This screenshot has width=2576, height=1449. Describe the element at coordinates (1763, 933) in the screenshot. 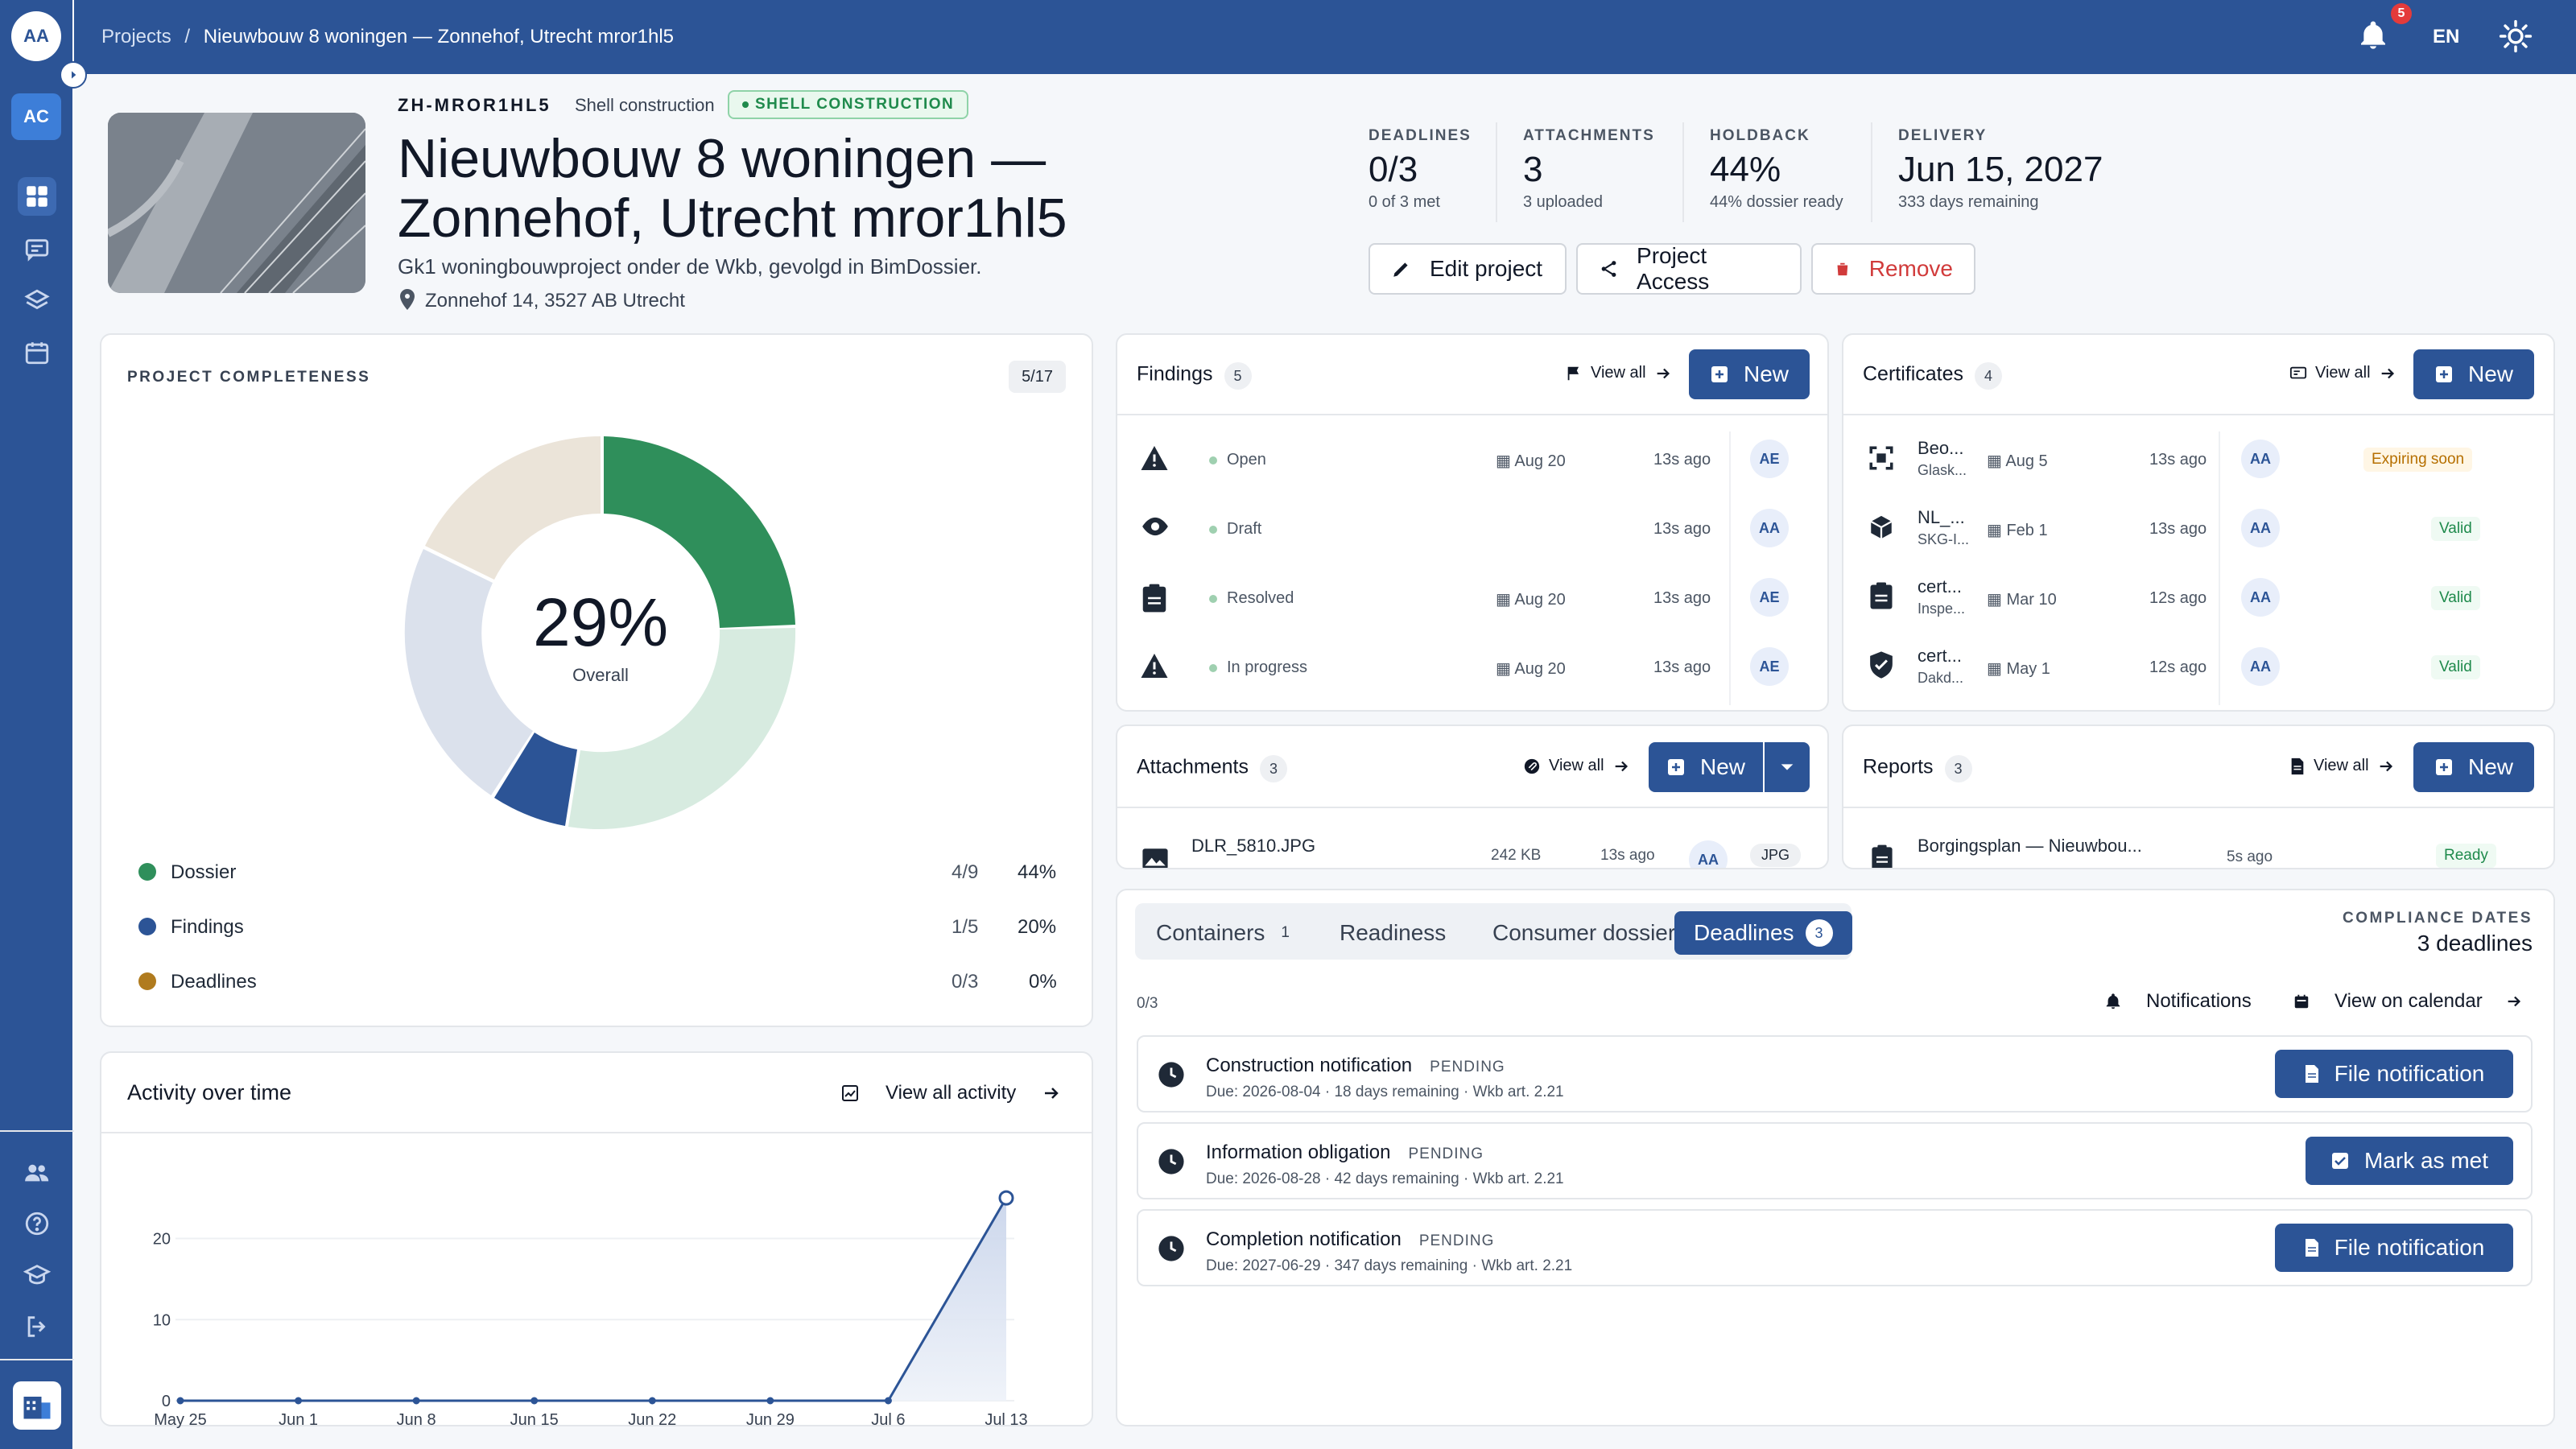

I see `tab-deadlines: Deadlines 3` at that location.